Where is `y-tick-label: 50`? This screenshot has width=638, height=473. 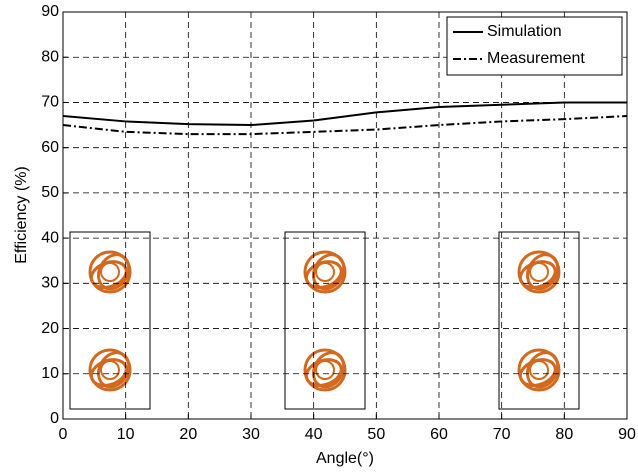 y-tick-label: 50 is located at coordinates (50, 192).